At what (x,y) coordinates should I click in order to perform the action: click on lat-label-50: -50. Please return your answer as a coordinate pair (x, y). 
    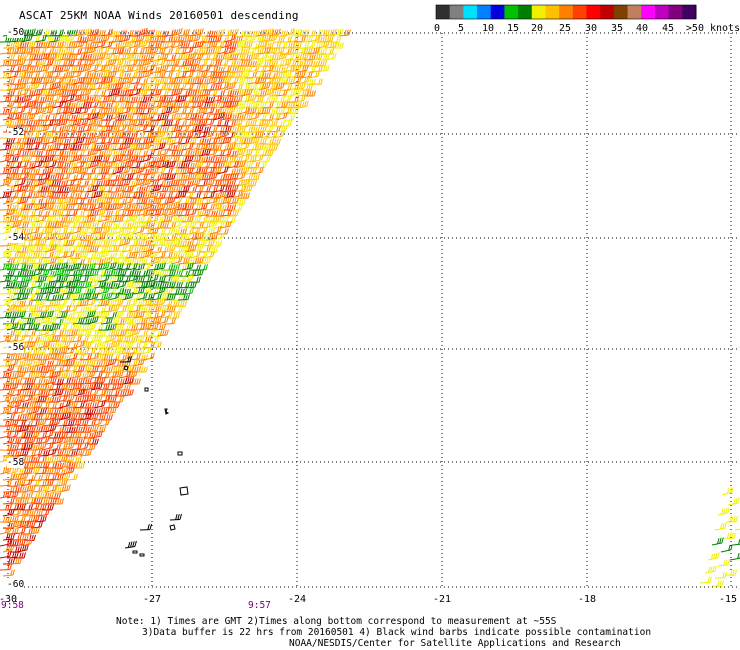
    Looking at the image, I should click on (16, 32).